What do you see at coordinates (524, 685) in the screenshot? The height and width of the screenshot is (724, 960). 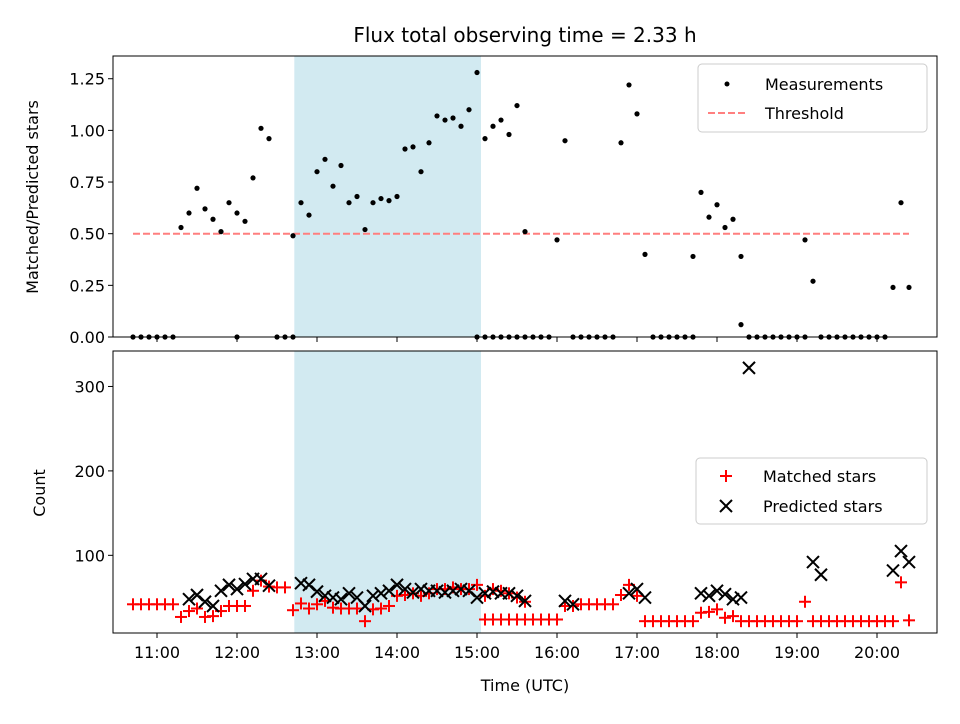 I see `bottom-x-axis-label: Time (UTC)` at bounding box center [524, 685].